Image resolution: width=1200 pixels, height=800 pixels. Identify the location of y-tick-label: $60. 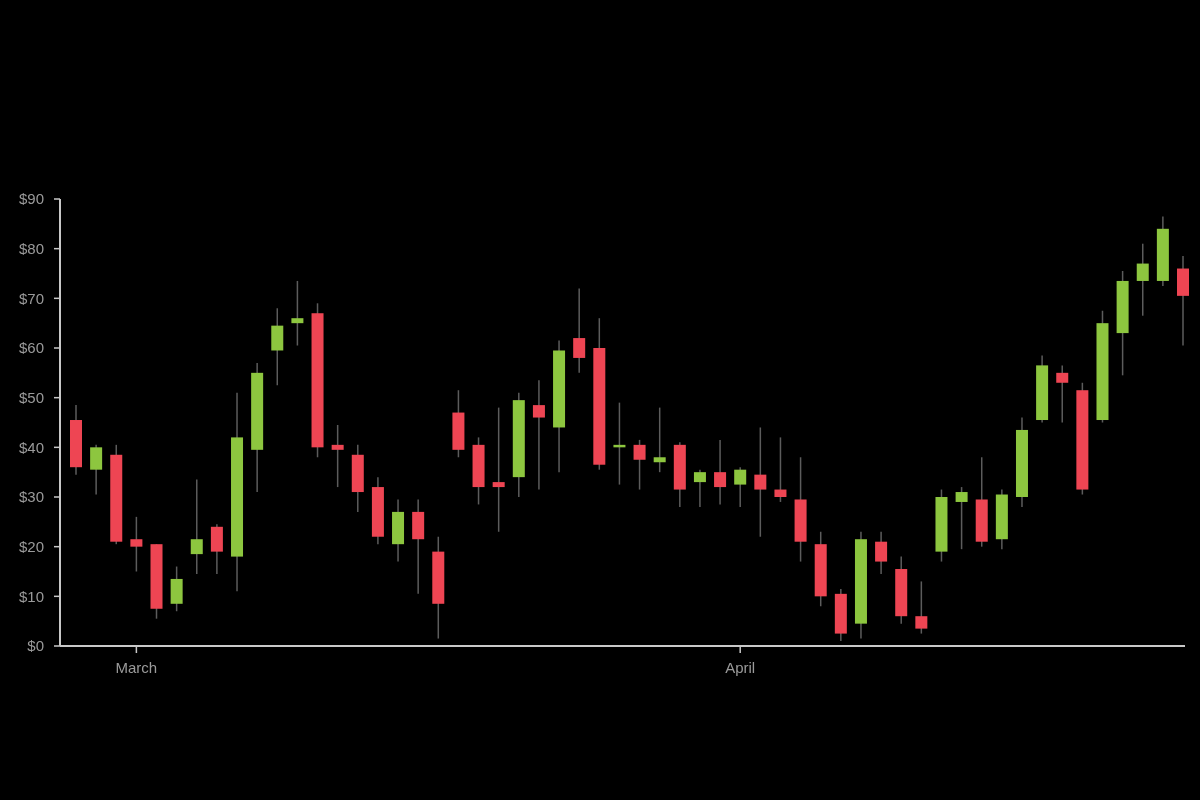
(31, 348).